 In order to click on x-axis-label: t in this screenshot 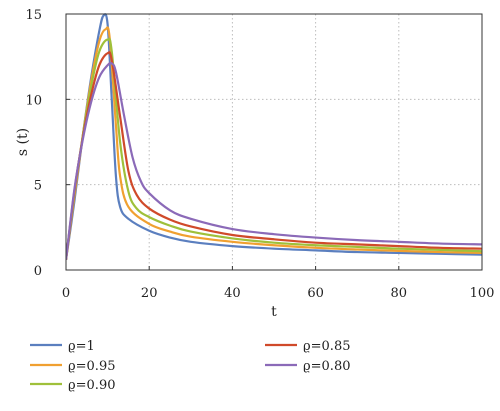, I will do `click(274, 312)`.